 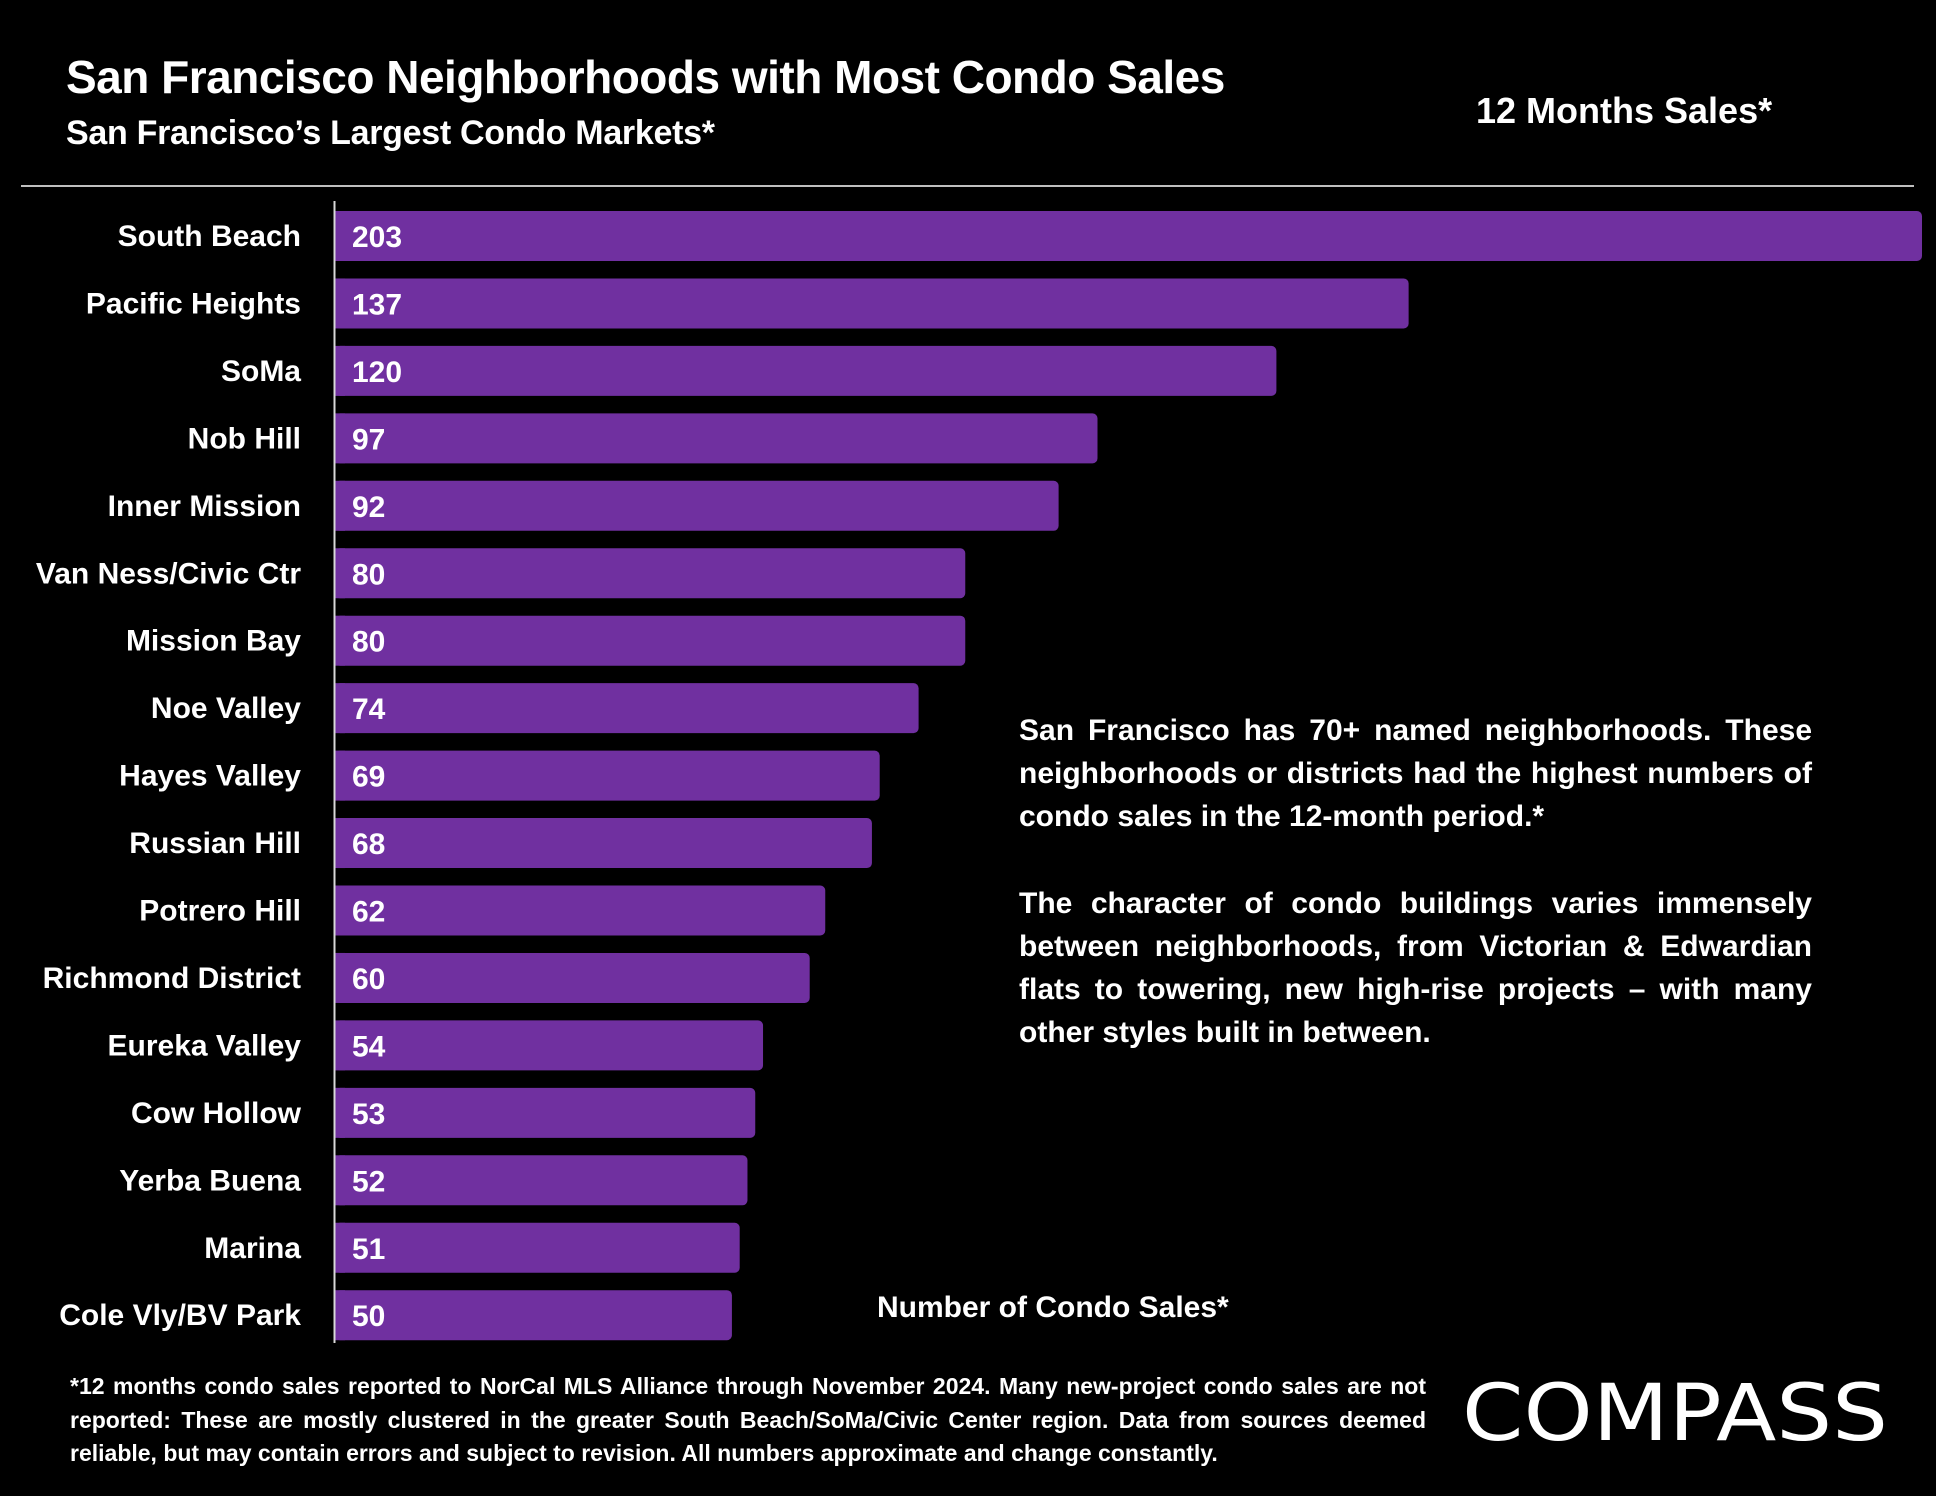 I want to click on bar-group: Cow Hollow 53, so click(x=443, y=1112).